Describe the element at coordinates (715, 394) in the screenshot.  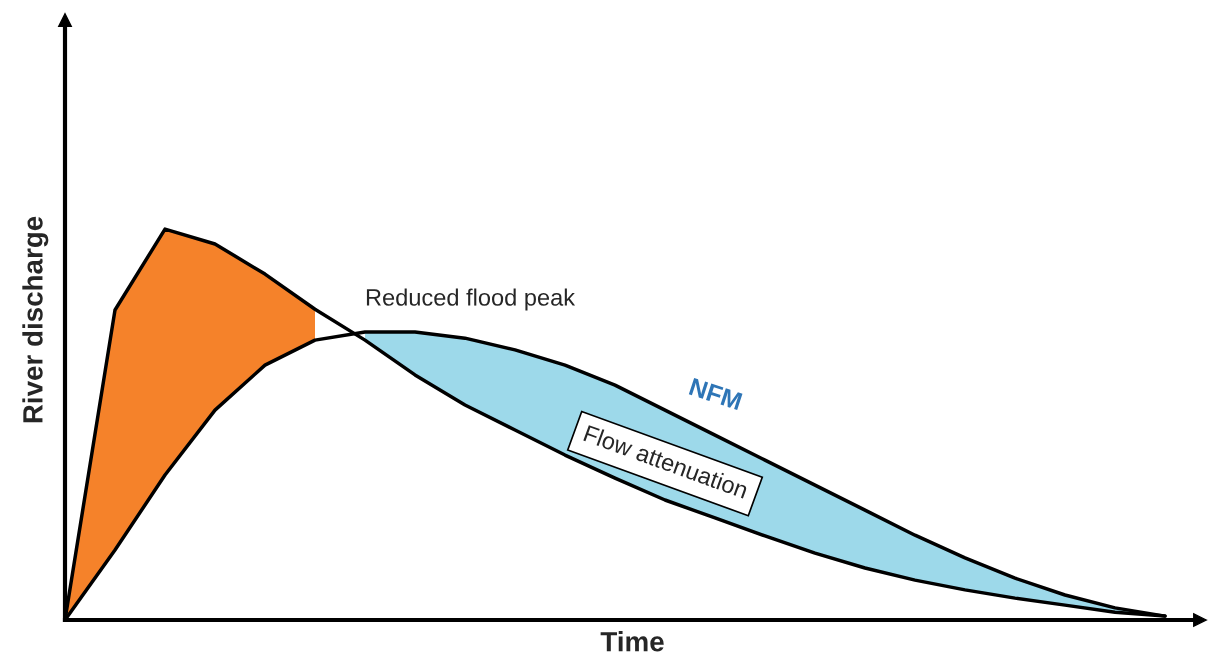
I see `text: NFM` at that location.